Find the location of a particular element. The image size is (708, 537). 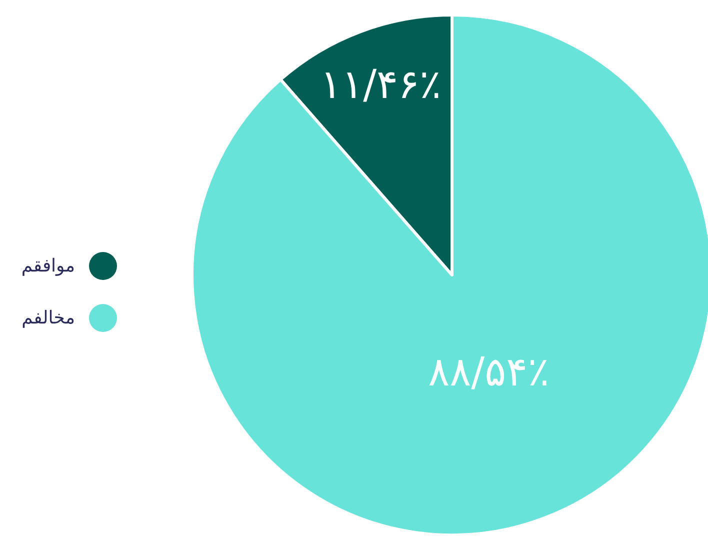

slice-label: مخالفم is located at coordinates (48, 318).